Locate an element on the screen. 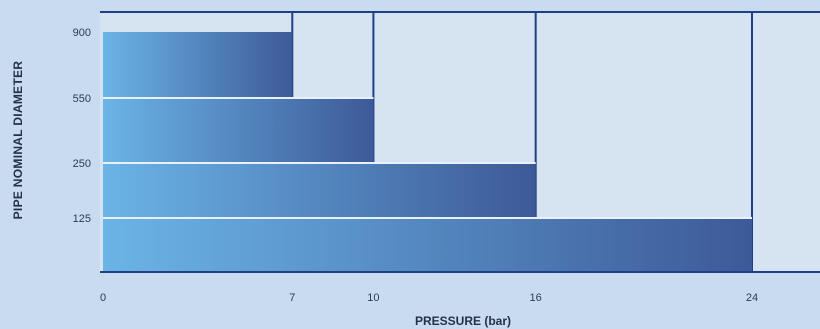 The height and width of the screenshot is (329, 820). x-tick-16: 16 is located at coordinates (536, 298).